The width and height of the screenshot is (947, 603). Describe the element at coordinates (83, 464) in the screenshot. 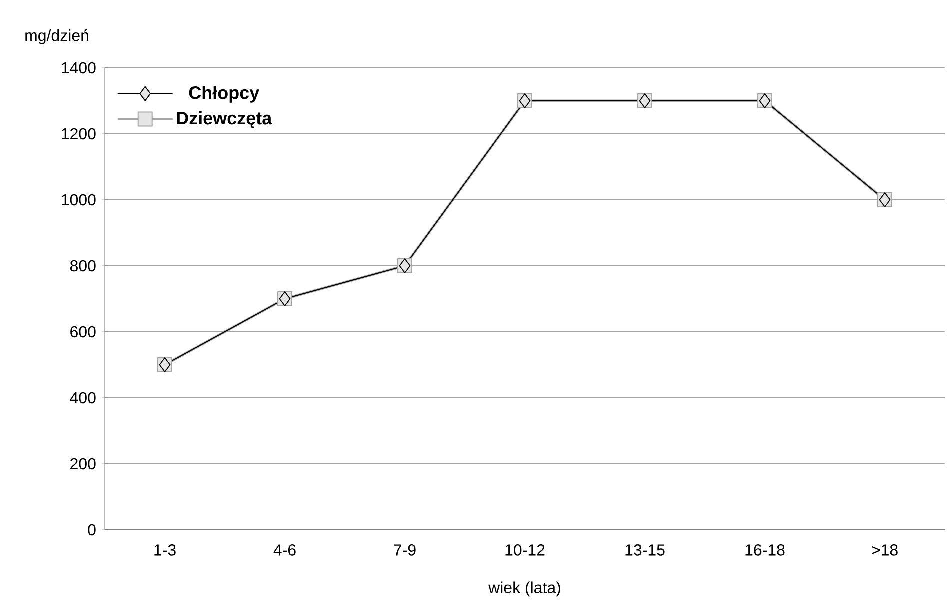

I see `y-tick-label: 200` at that location.